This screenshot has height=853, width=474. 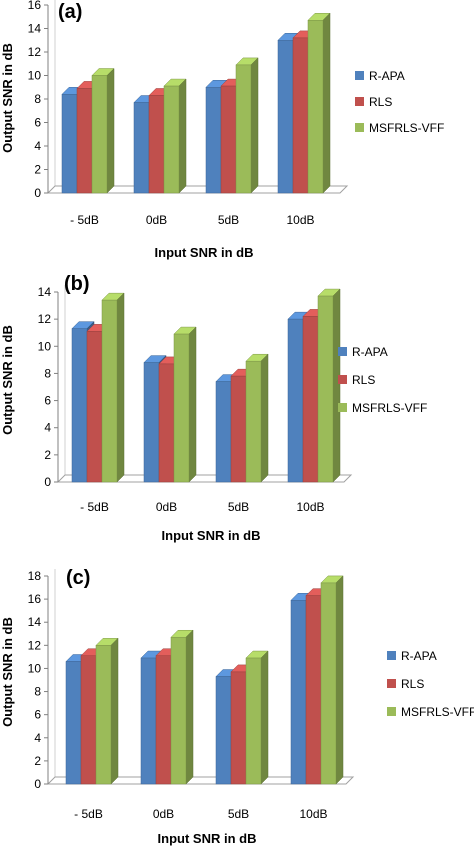 I want to click on y-tick-label: 18, so click(x=35, y=576).